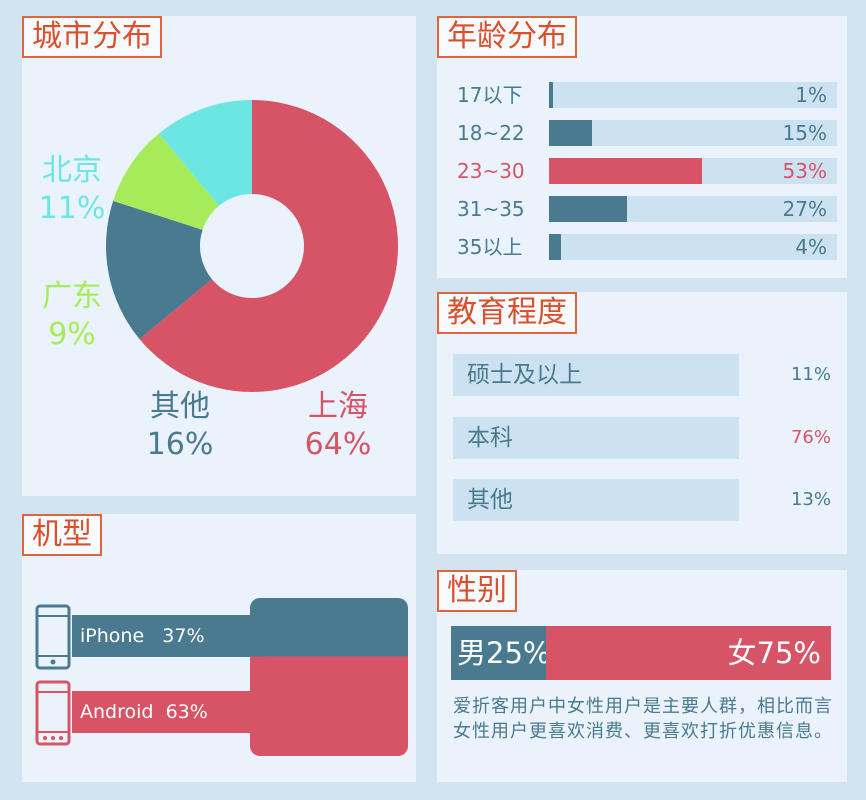 The image size is (866, 800). Describe the element at coordinates (643, 719) in the screenshot. I see `gender-note: 爱折客用户中女性用户是主要人群，相比而言女性用户更喜欢消费、更喜欢打折优惠信息。` at that location.